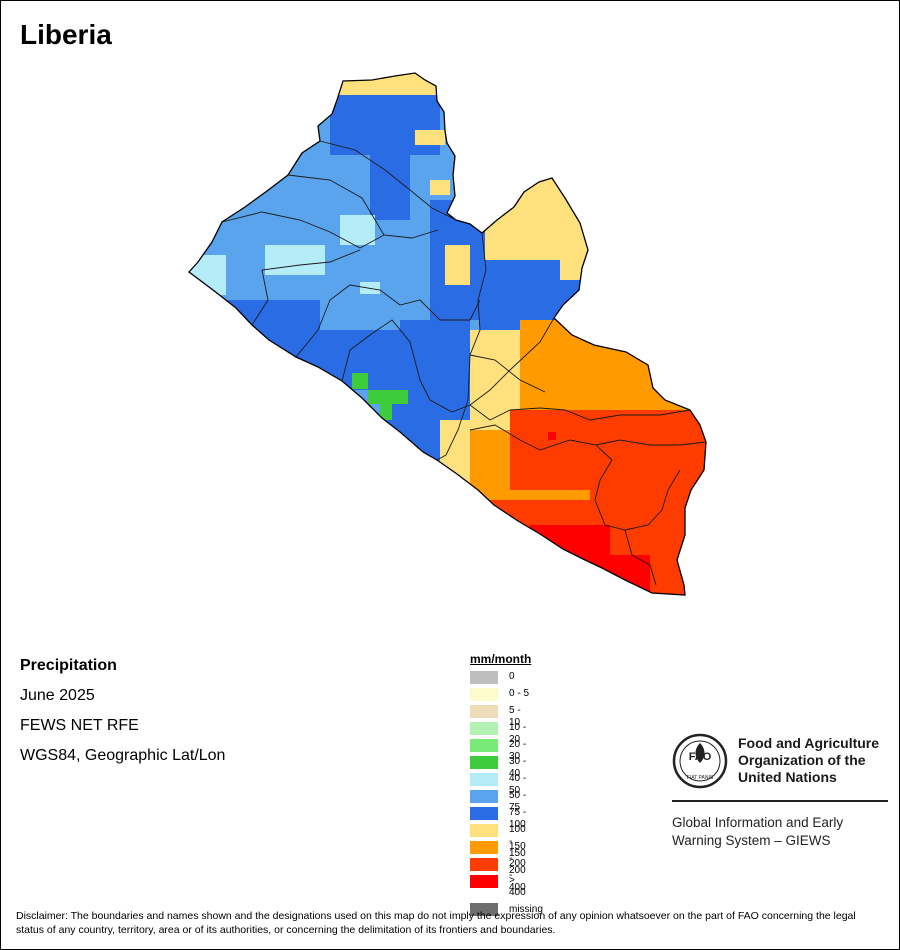  What do you see at coordinates (500, 817) in the screenshot?
I see `legend-item: 75 - 100` at bounding box center [500, 817].